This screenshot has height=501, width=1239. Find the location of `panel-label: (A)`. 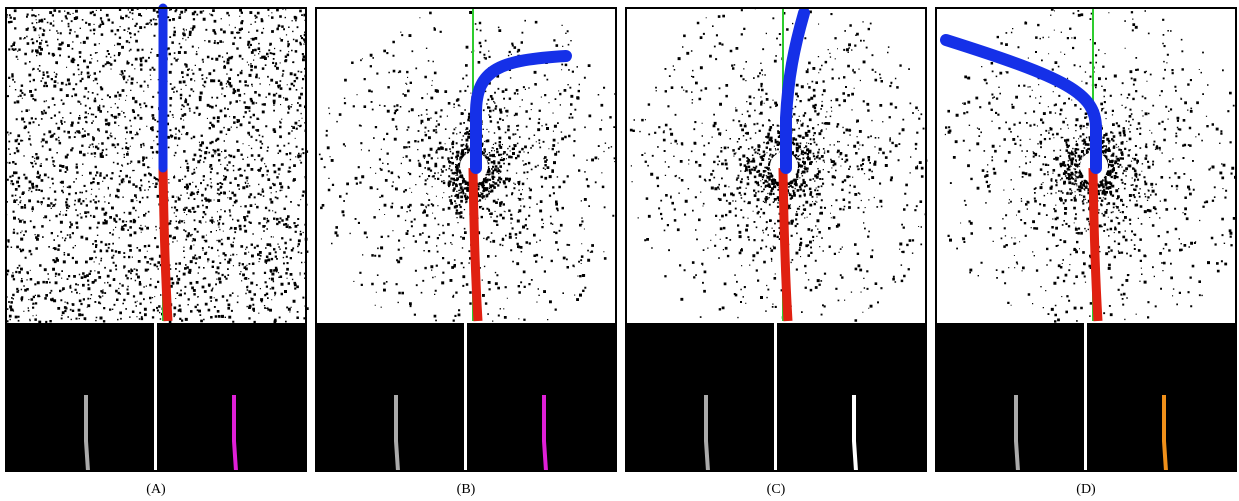

panel-label: (A) is located at coordinates (156, 489).